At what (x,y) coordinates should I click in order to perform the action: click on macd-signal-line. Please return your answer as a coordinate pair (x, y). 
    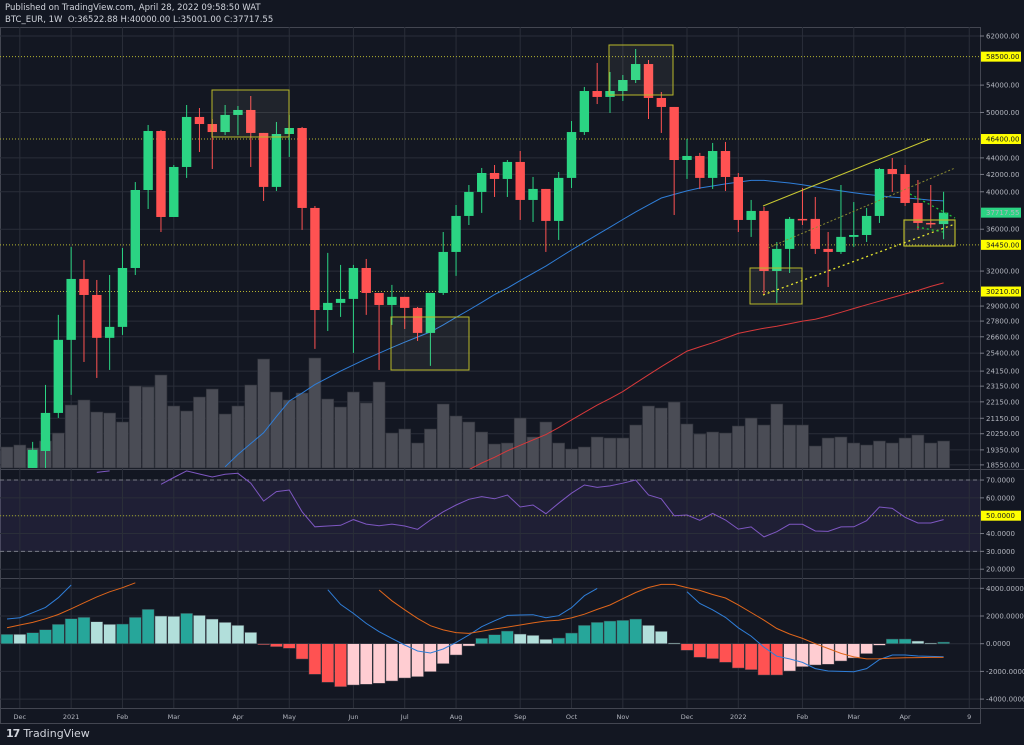
    Looking at the image, I should click on (475, 621).